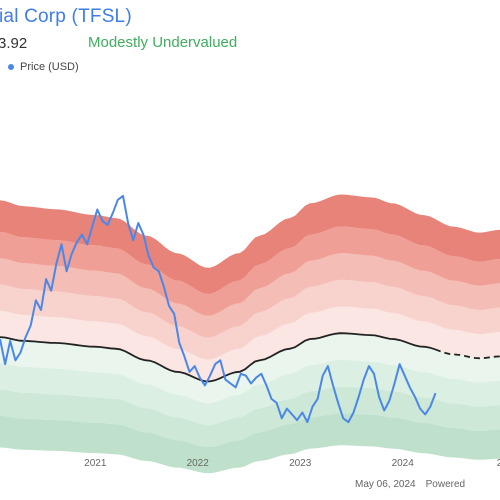 The height and width of the screenshot is (500, 500). I want to click on footer-powered: Powered, so click(445, 484).